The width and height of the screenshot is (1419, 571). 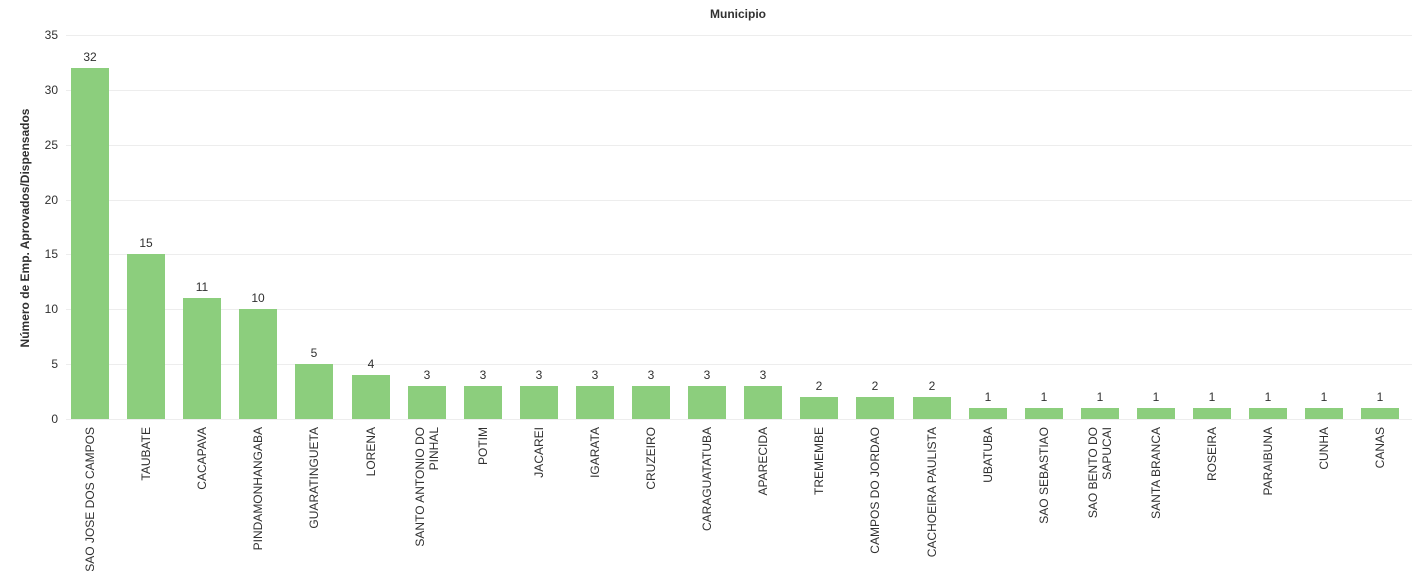 I want to click on x-axis-tick-label-text: TREMEMBE, so click(x=819, y=461).